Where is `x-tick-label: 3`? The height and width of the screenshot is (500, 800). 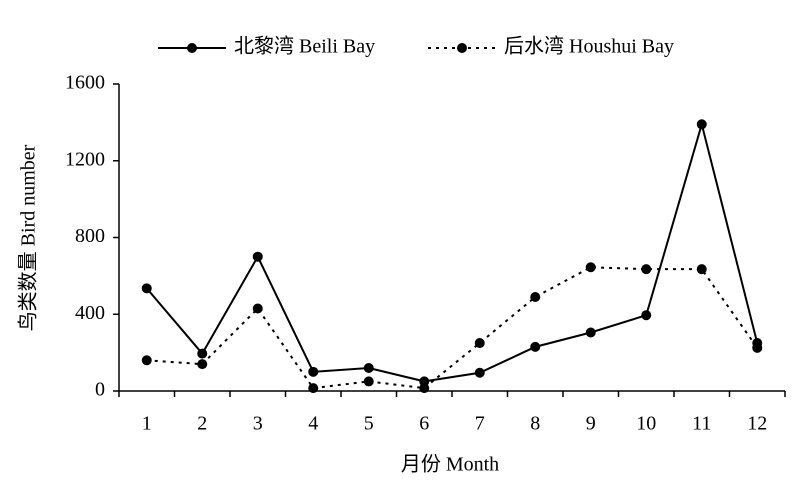 x-tick-label: 3 is located at coordinates (258, 424).